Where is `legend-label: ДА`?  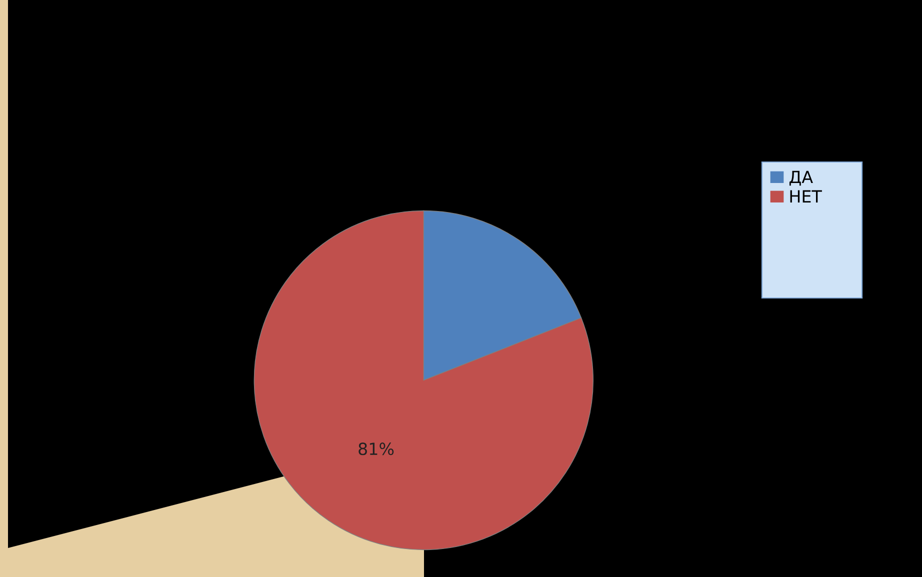
legend-label: ДА is located at coordinates (801, 178).